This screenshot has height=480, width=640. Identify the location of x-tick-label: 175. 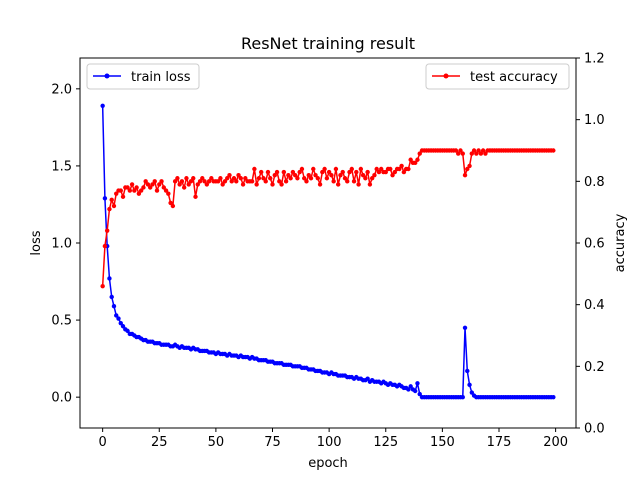
(499, 442).